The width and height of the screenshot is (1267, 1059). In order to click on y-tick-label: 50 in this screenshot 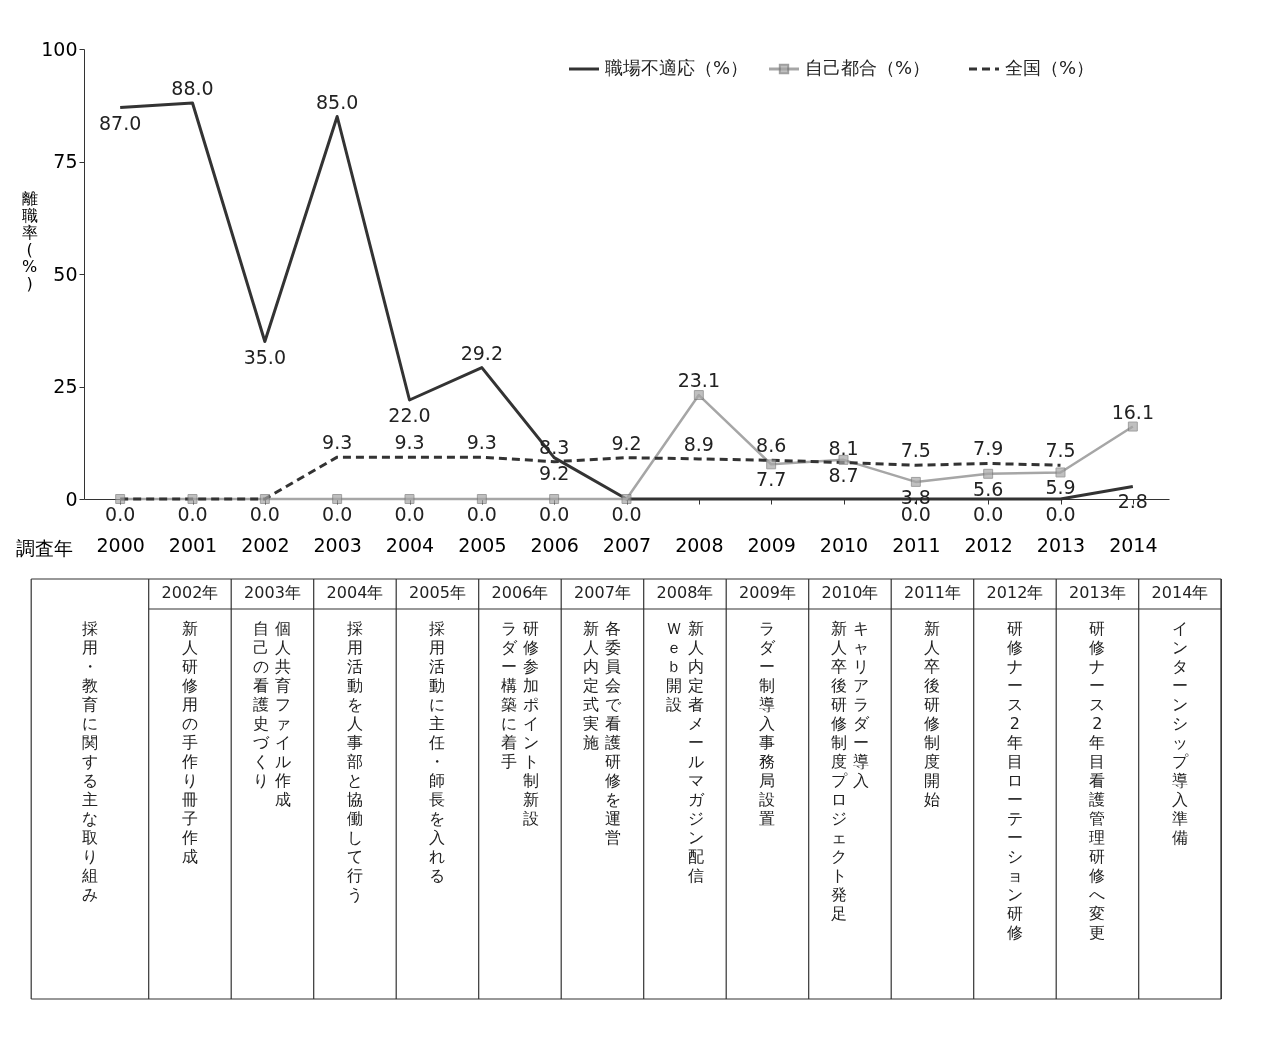, I will do `click(65, 273)`.